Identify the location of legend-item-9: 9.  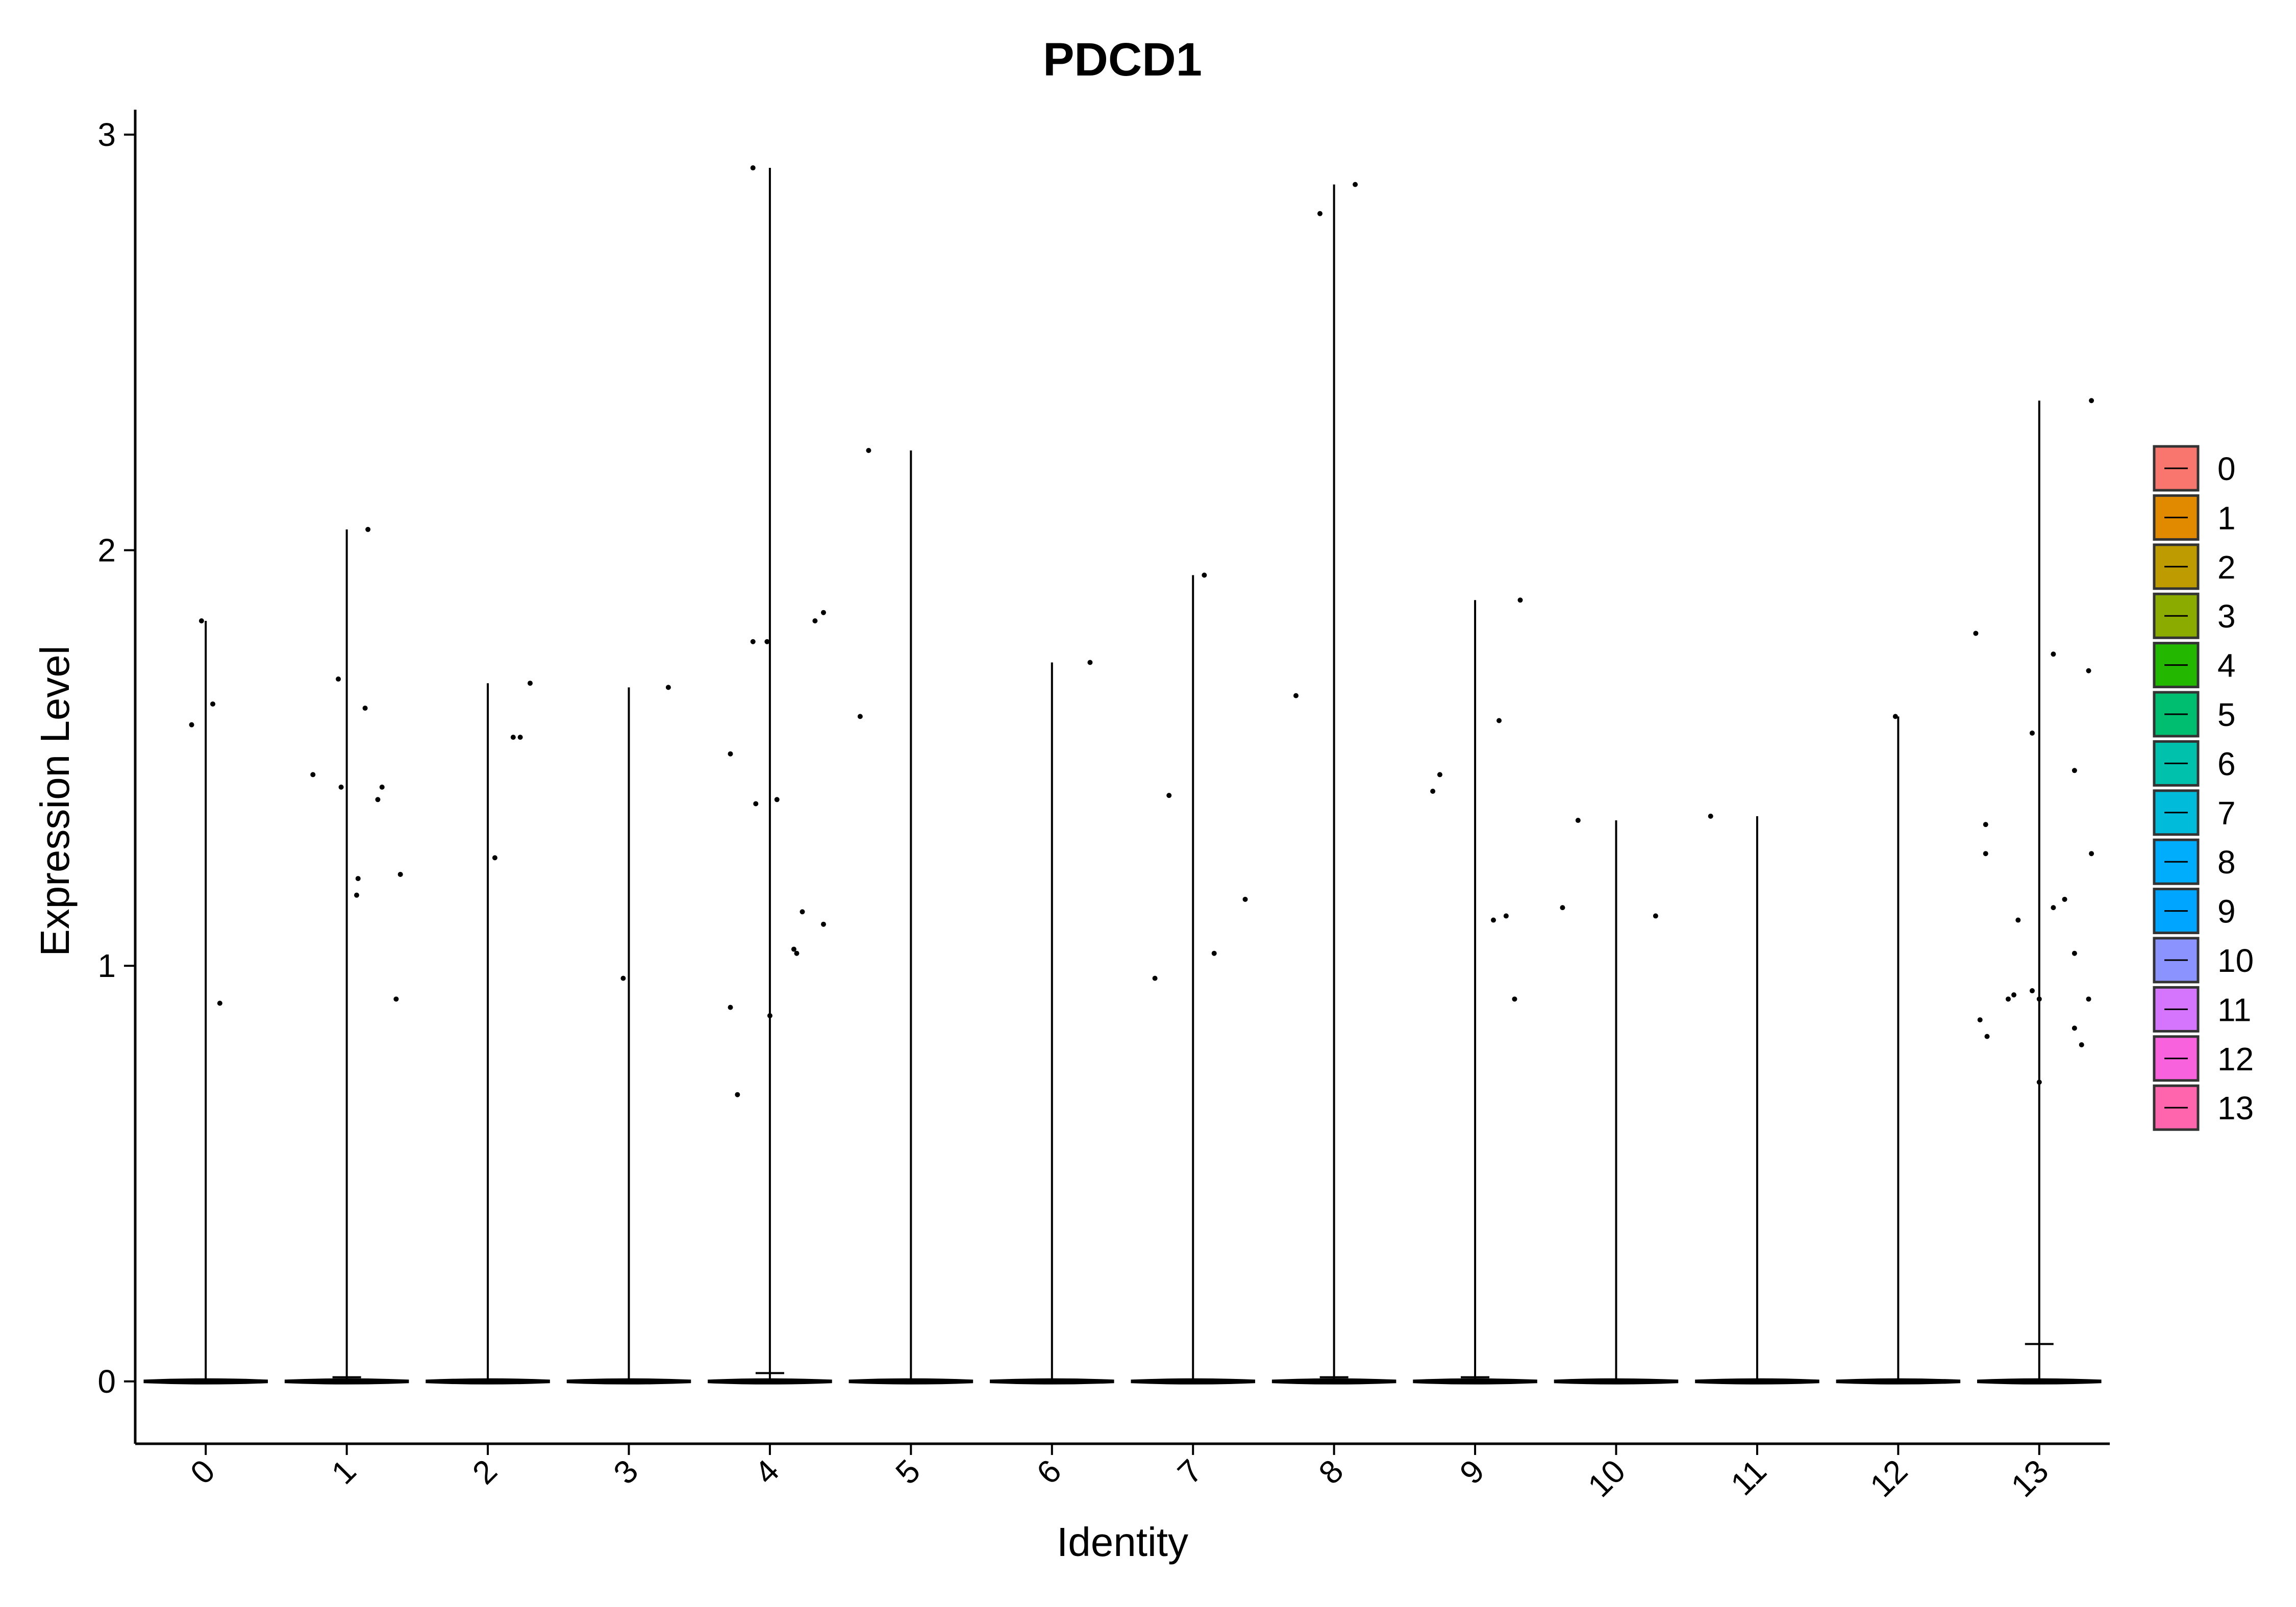
(2194, 911).